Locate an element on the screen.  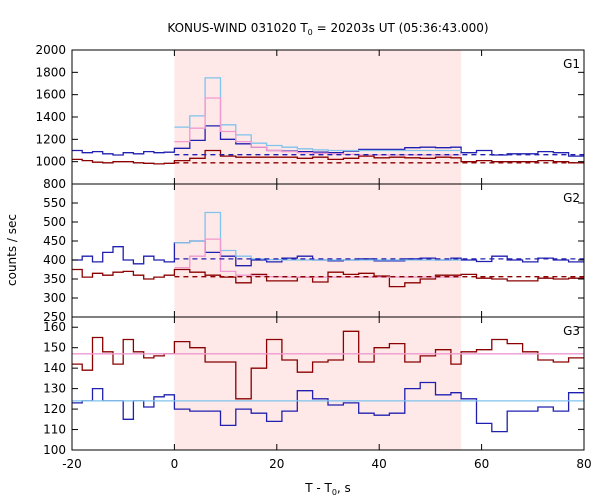
x-axis-label-main: T - T is located at coordinates (318, 488).